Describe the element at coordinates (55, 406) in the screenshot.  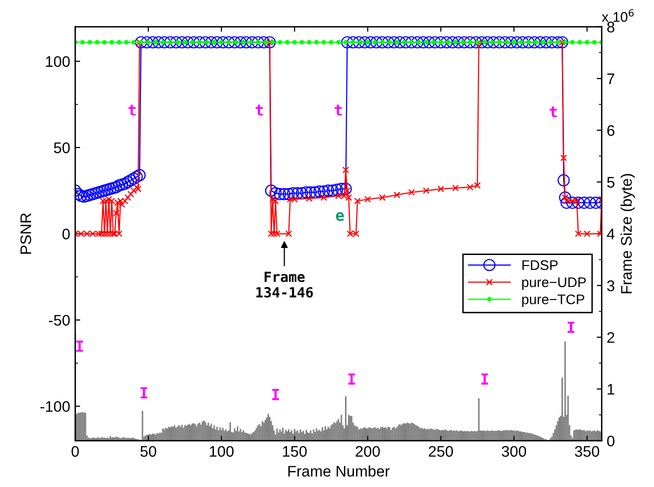
I see `y-tick-label: -100` at that location.